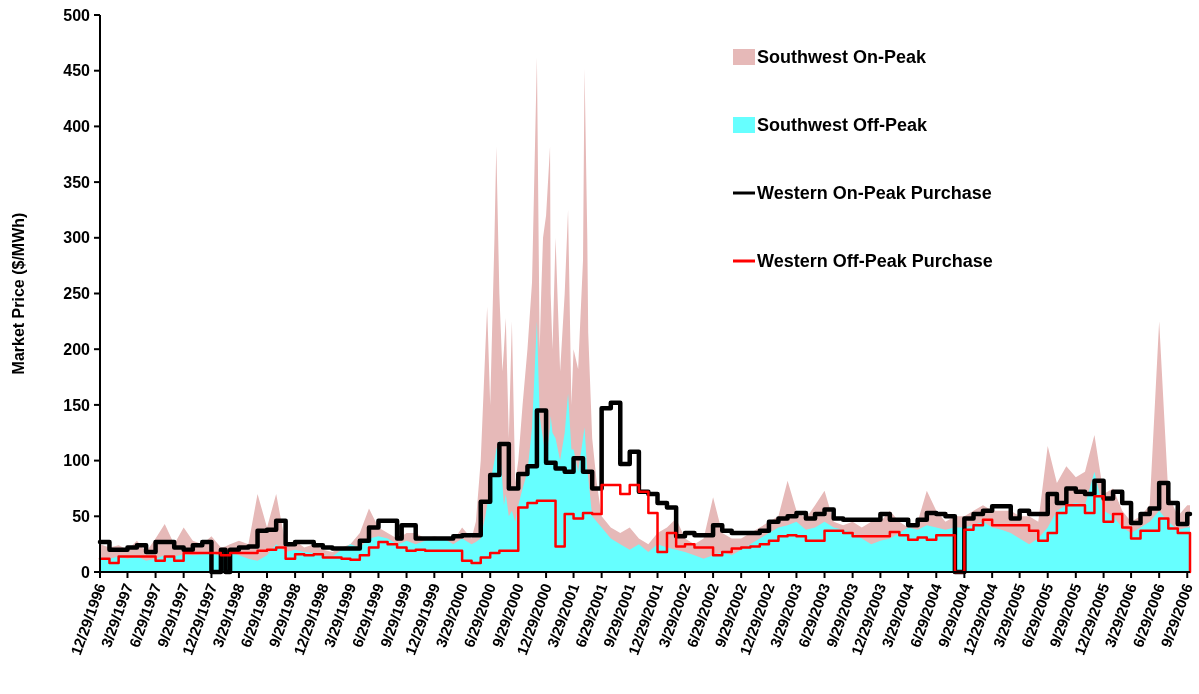  Describe the element at coordinates (843, 125) in the screenshot. I see `legend-label: Southwest Off-Peak` at that location.